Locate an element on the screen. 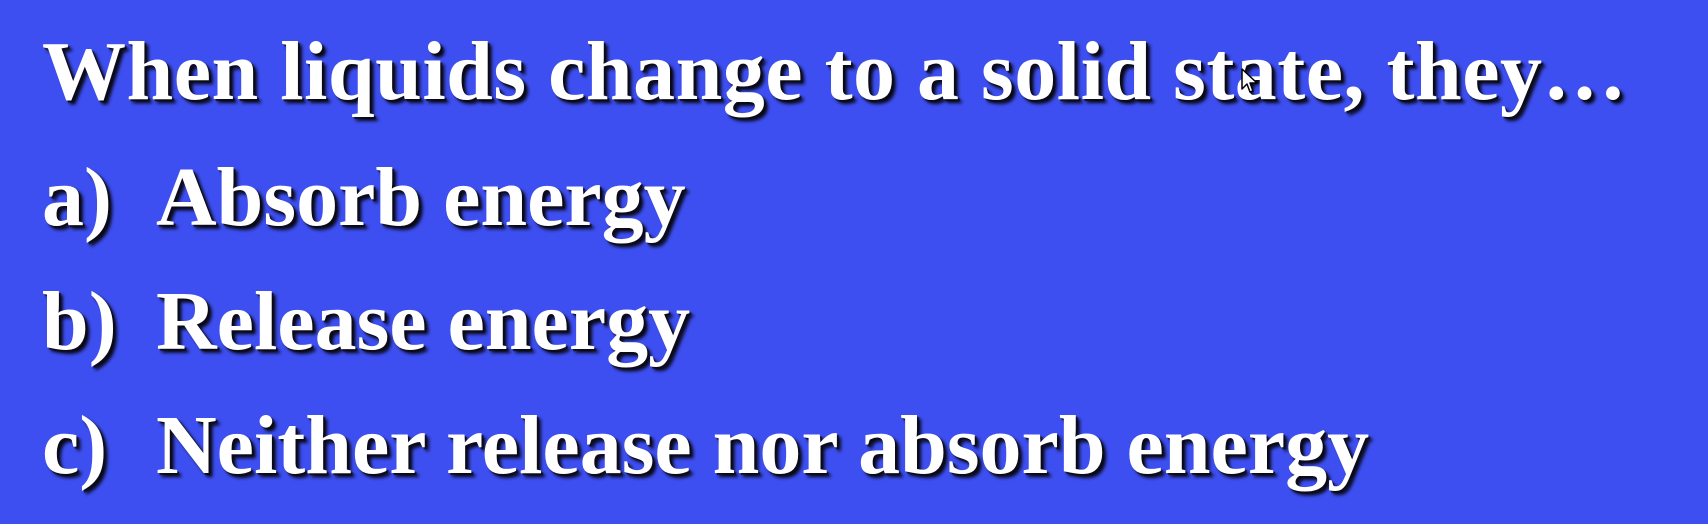 This screenshot has height=524, width=1708. option-text: Neither release nor absorb energy is located at coordinates (763, 445).